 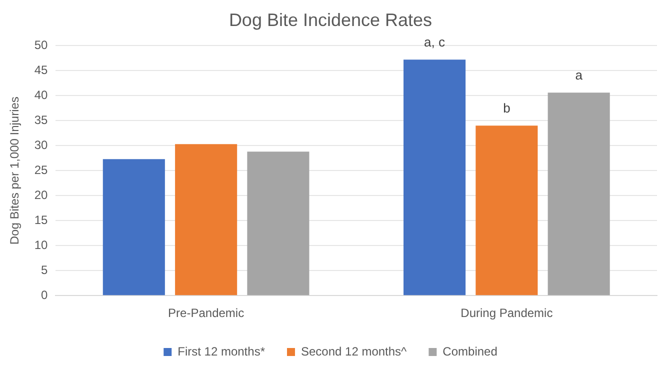 I want to click on y-tick-label: 40, so click(x=41, y=95).